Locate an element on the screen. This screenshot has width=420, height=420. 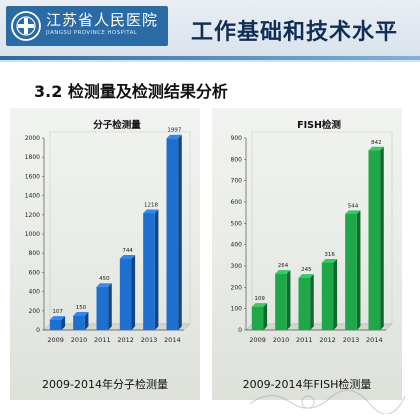
fish-y-tick-label: 300 is located at coordinates (237, 266).